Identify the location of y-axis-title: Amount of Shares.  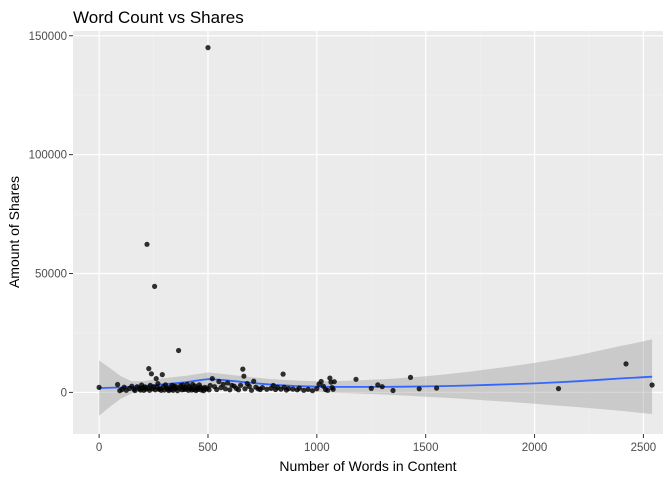
(14, 232).